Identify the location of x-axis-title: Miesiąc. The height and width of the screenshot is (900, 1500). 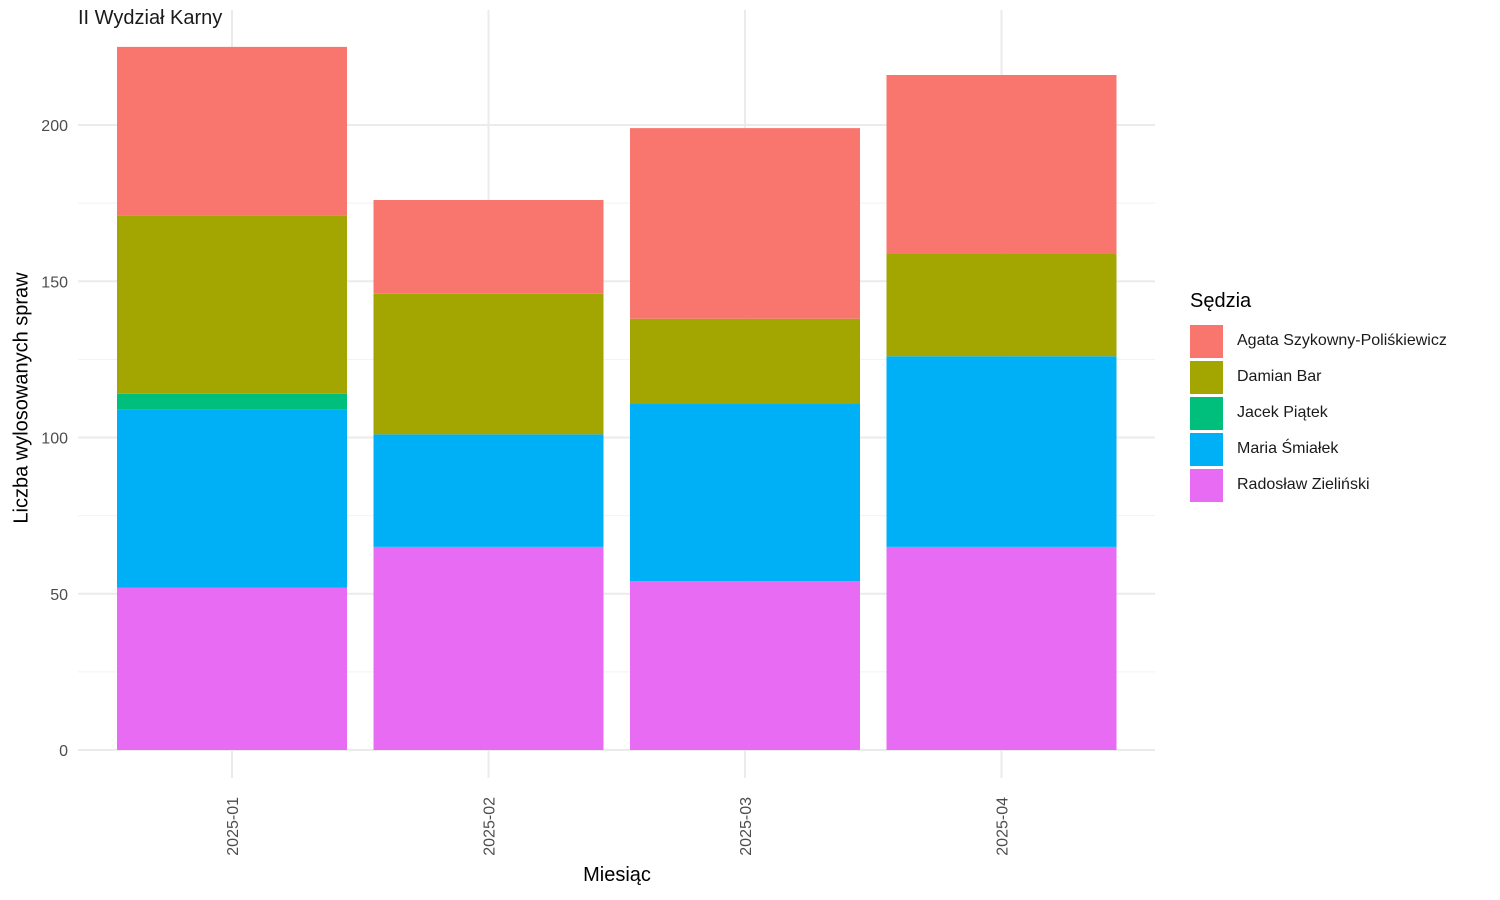
(617, 875).